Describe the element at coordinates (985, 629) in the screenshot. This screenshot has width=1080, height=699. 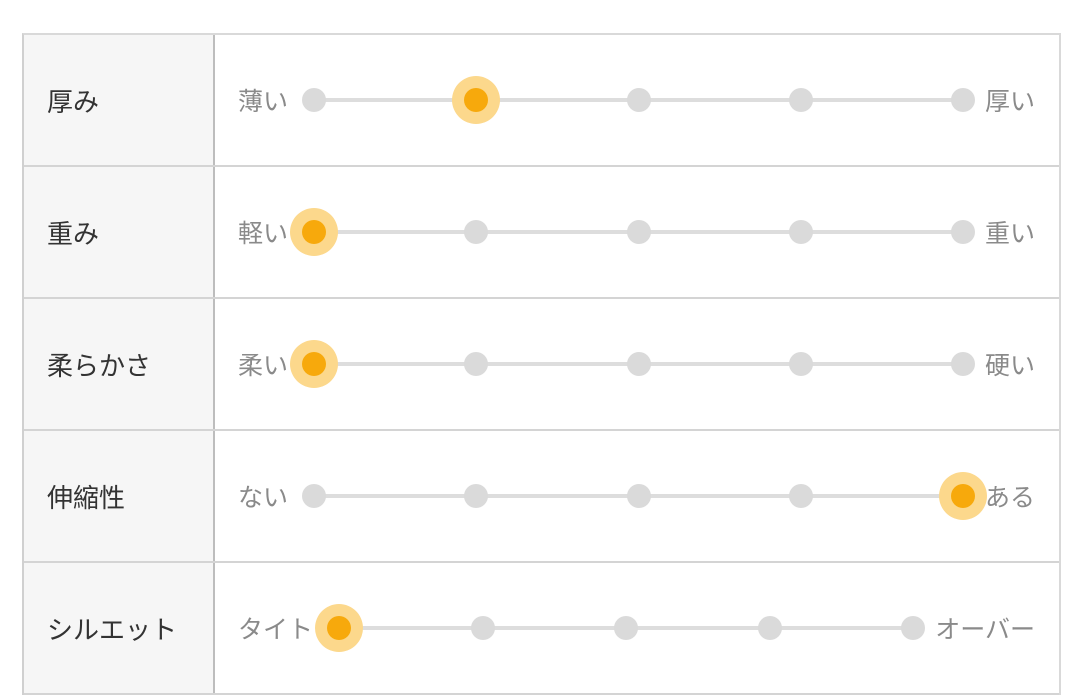
I see `scale-max-label: オーバー` at that location.